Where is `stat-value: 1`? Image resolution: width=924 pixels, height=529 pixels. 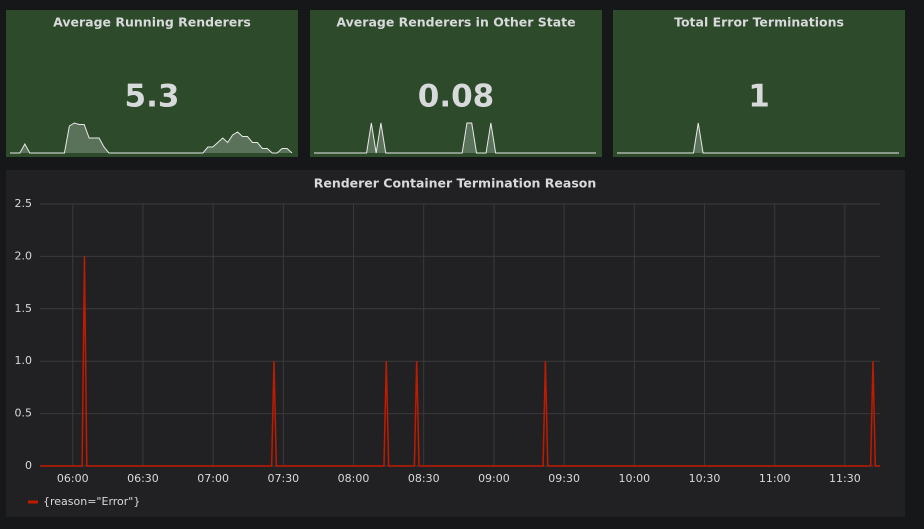
stat-value: 1 is located at coordinates (759, 97).